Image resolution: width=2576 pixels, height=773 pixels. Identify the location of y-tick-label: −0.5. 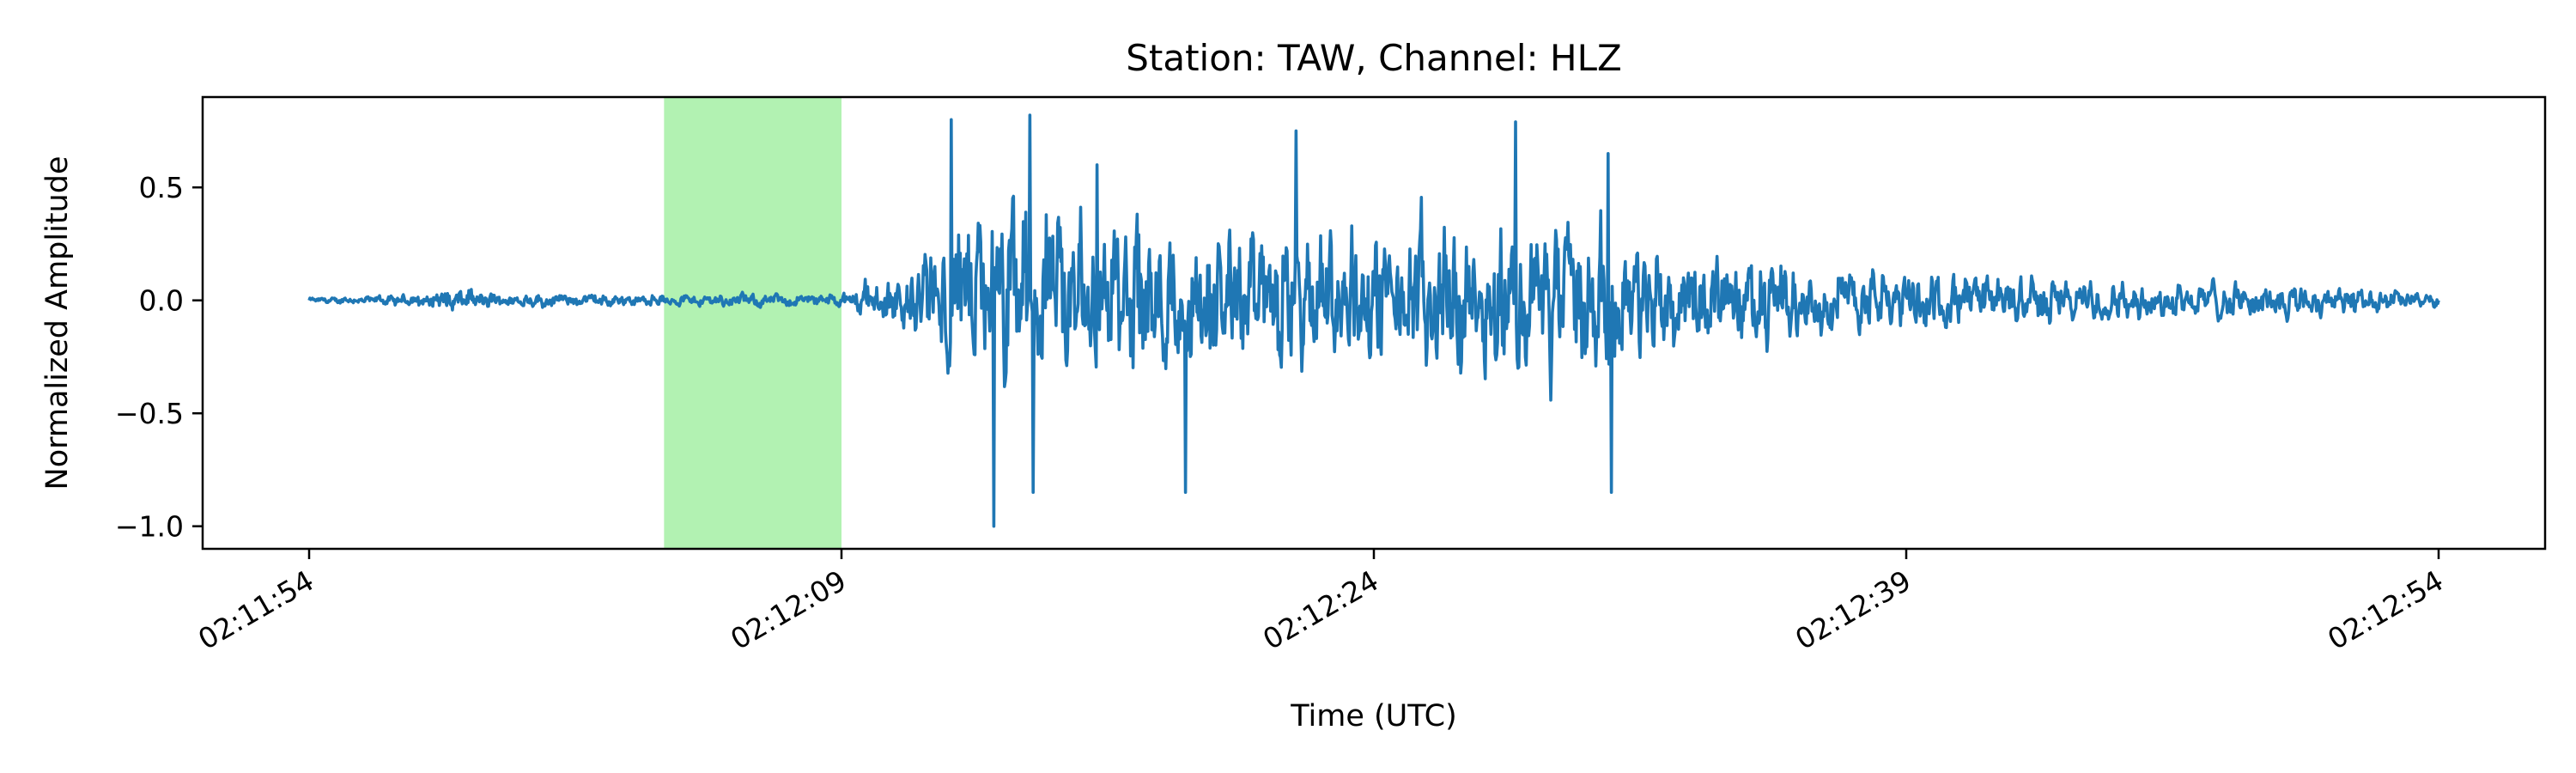
(149, 413).